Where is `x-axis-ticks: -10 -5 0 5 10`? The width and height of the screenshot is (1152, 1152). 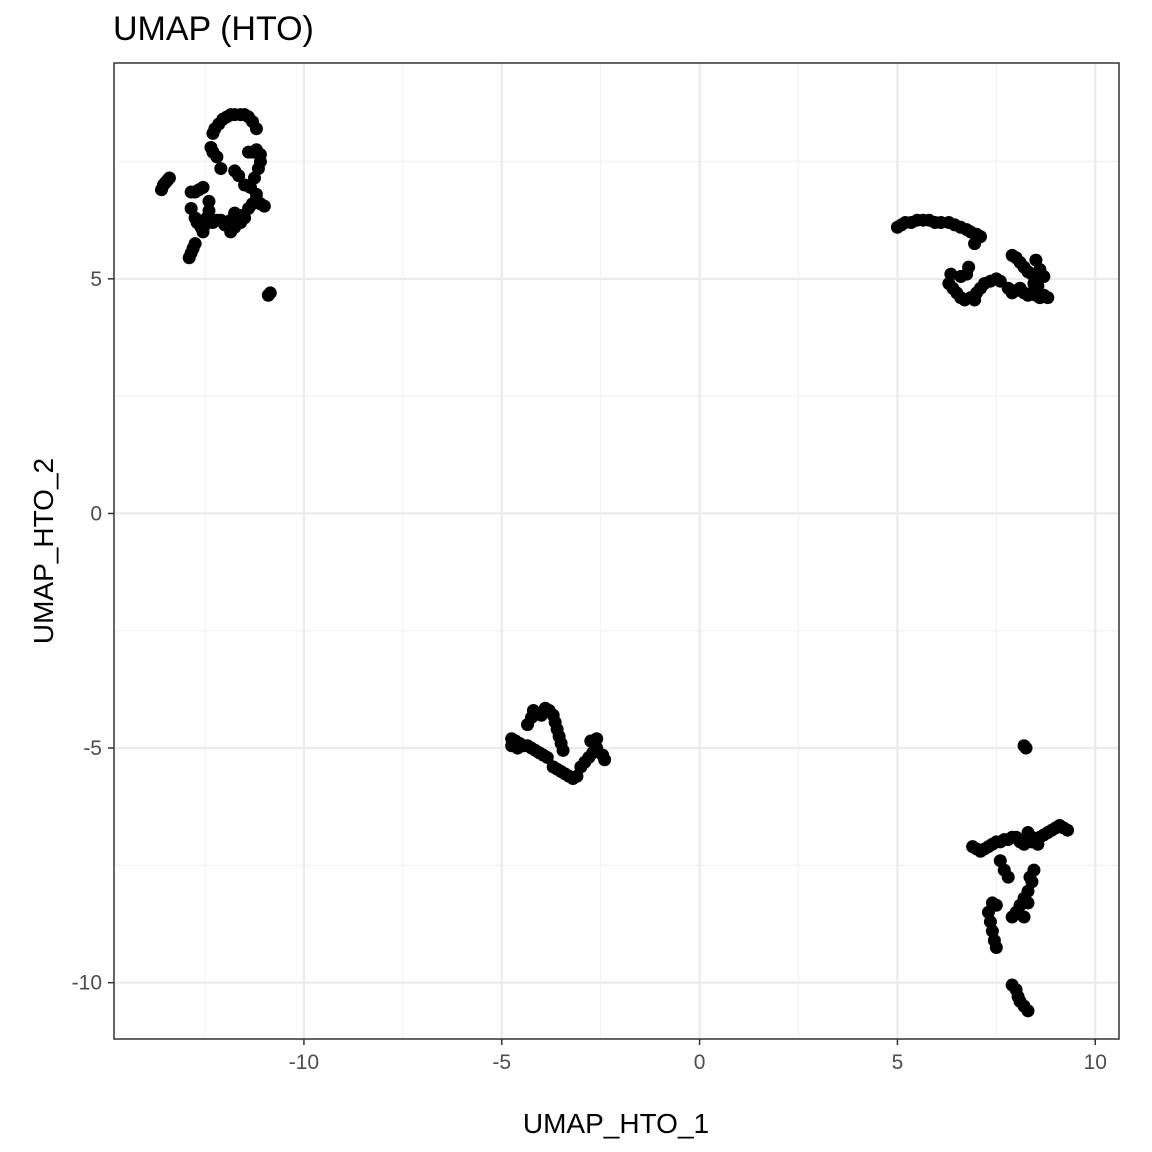 x-axis-ticks: -10 -5 0 5 10 is located at coordinates (698, 1056).